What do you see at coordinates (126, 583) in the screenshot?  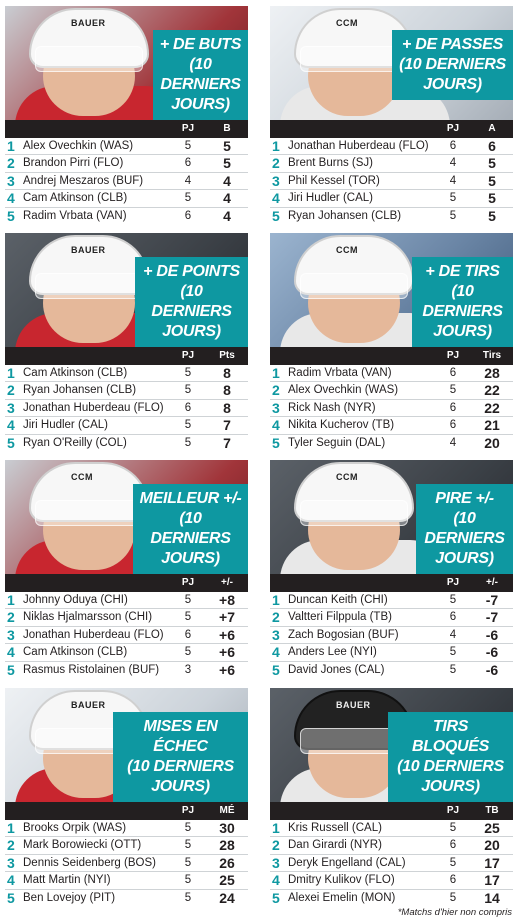 I see `table-header: PJ +/-` at bounding box center [126, 583].